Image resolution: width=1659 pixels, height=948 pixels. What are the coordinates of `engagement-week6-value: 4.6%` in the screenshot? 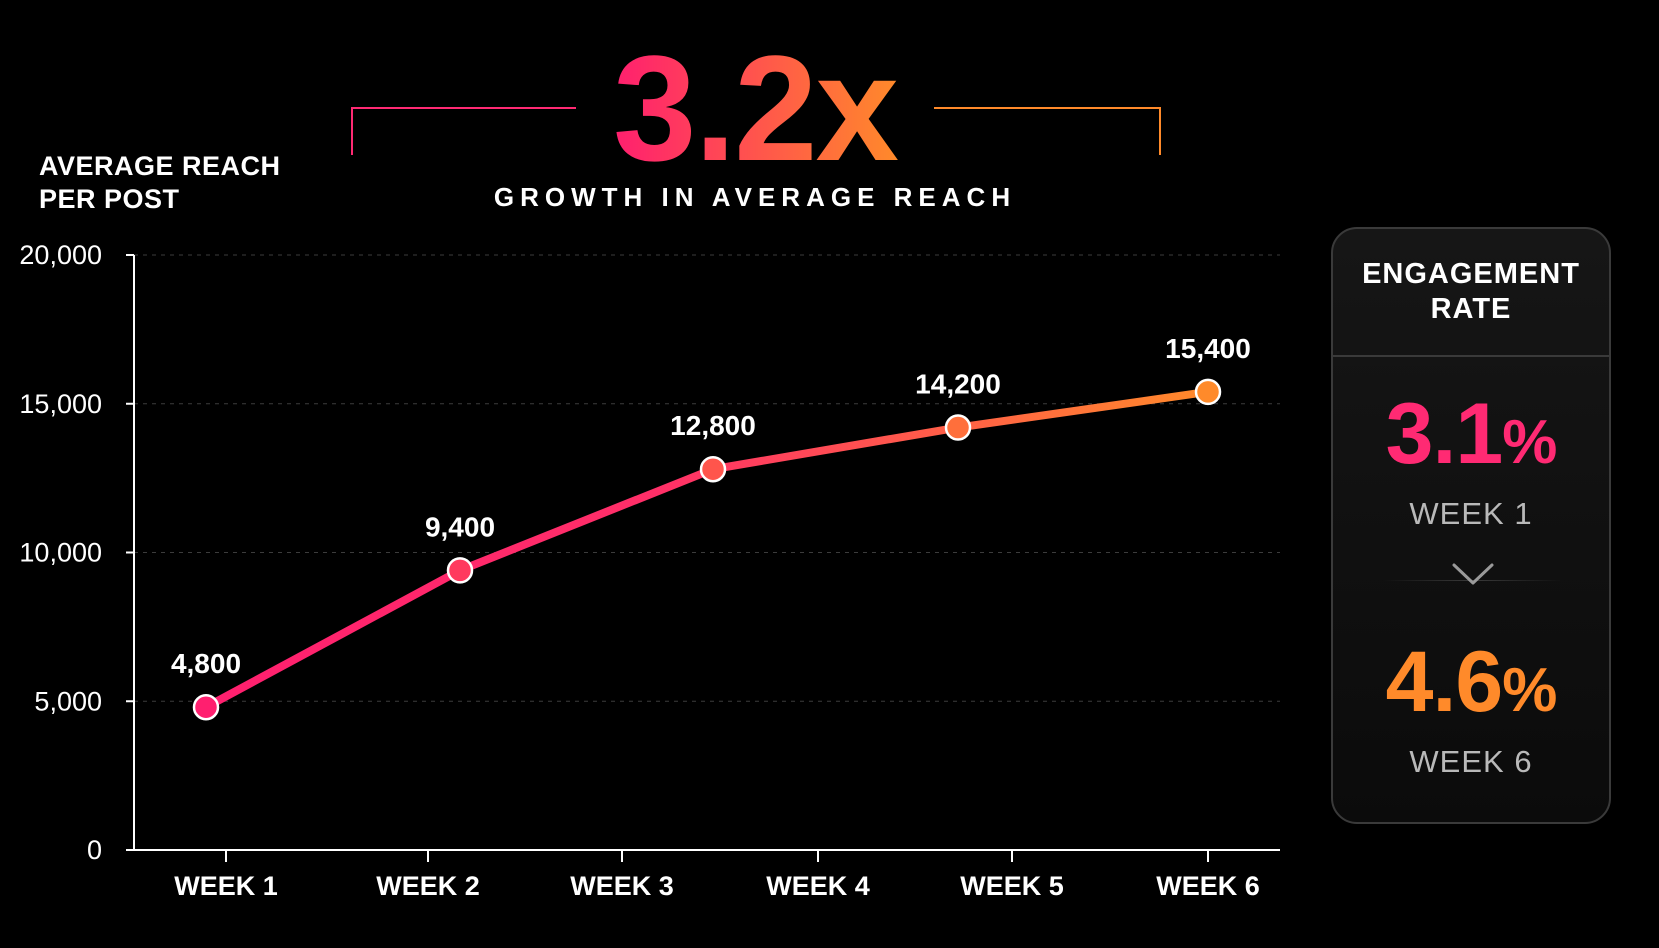 It's located at (1471, 686).